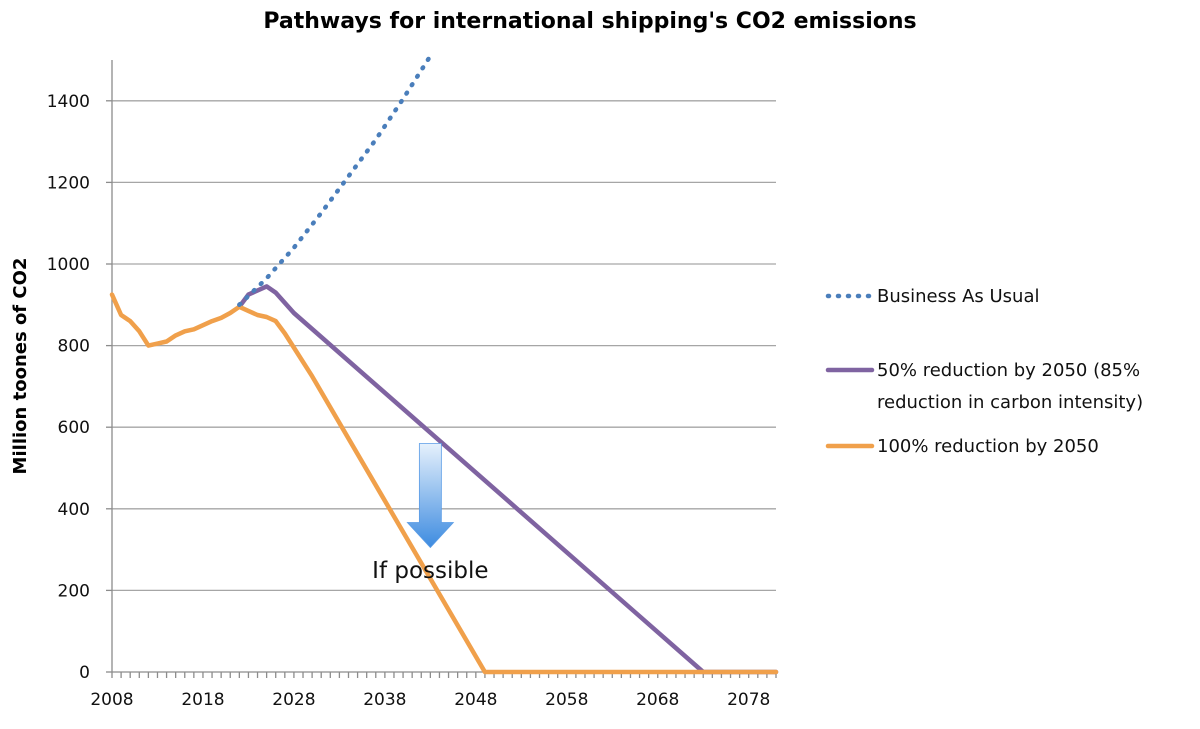 Image resolution: width=1200 pixels, height=729 pixels. What do you see at coordinates (657, 700) in the screenshot?
I see `x-tick-label: 2068` at bounding box center [657, 700].